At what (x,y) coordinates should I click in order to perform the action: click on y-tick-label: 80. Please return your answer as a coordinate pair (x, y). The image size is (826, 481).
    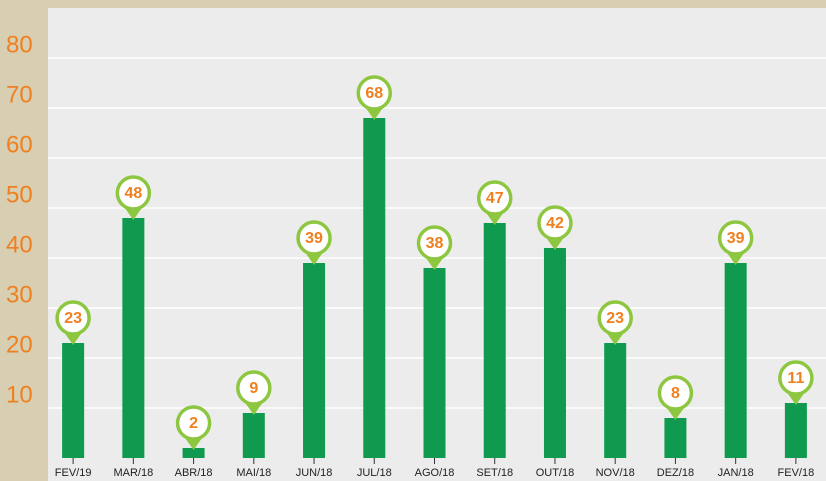
    Looking at the image, I should click on (19, 44).